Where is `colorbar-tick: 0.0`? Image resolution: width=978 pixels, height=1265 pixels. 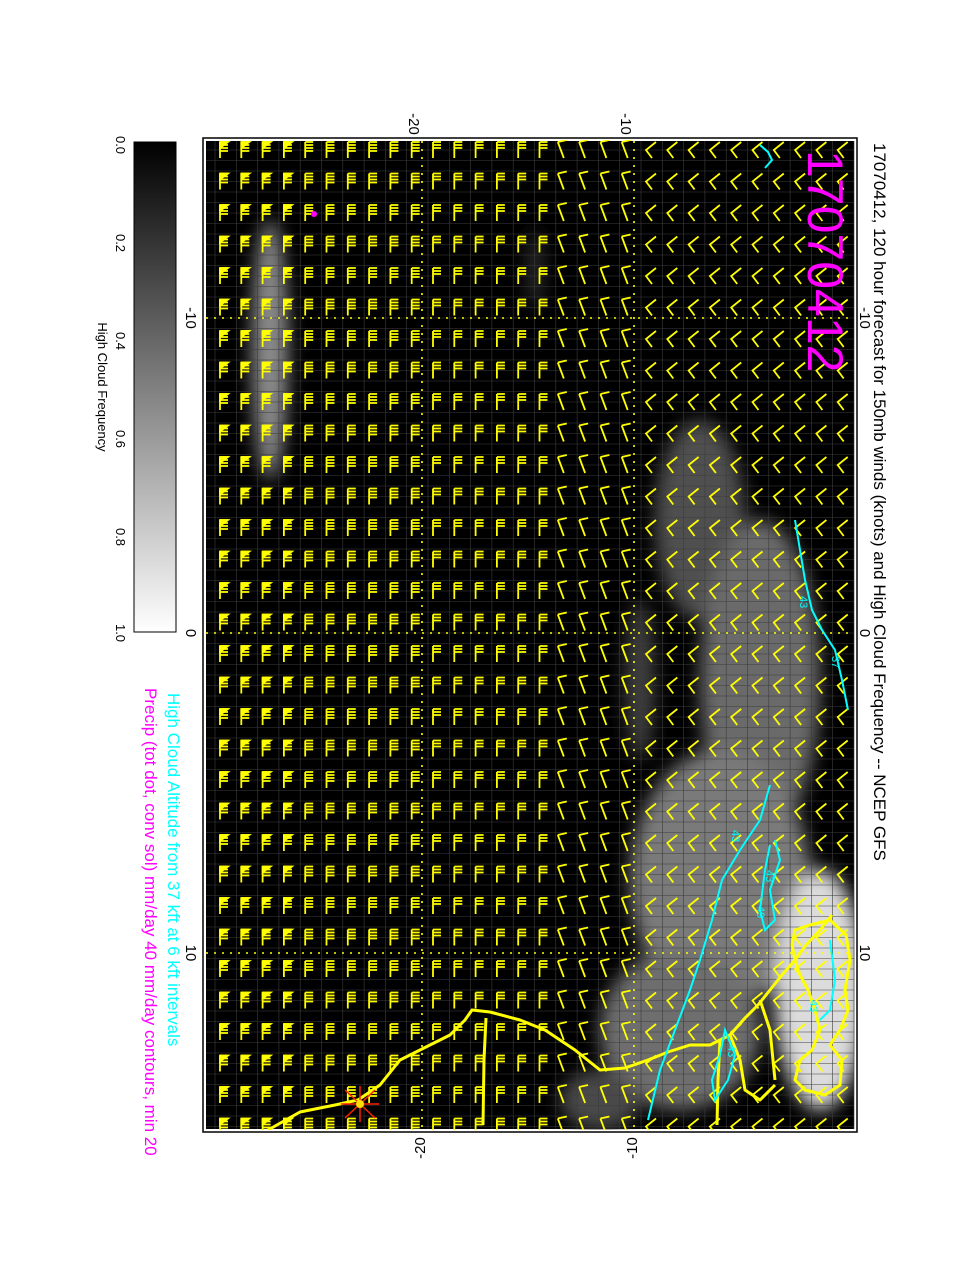
colorbar-tick: 0.0 is located at coordinates (120, 145).